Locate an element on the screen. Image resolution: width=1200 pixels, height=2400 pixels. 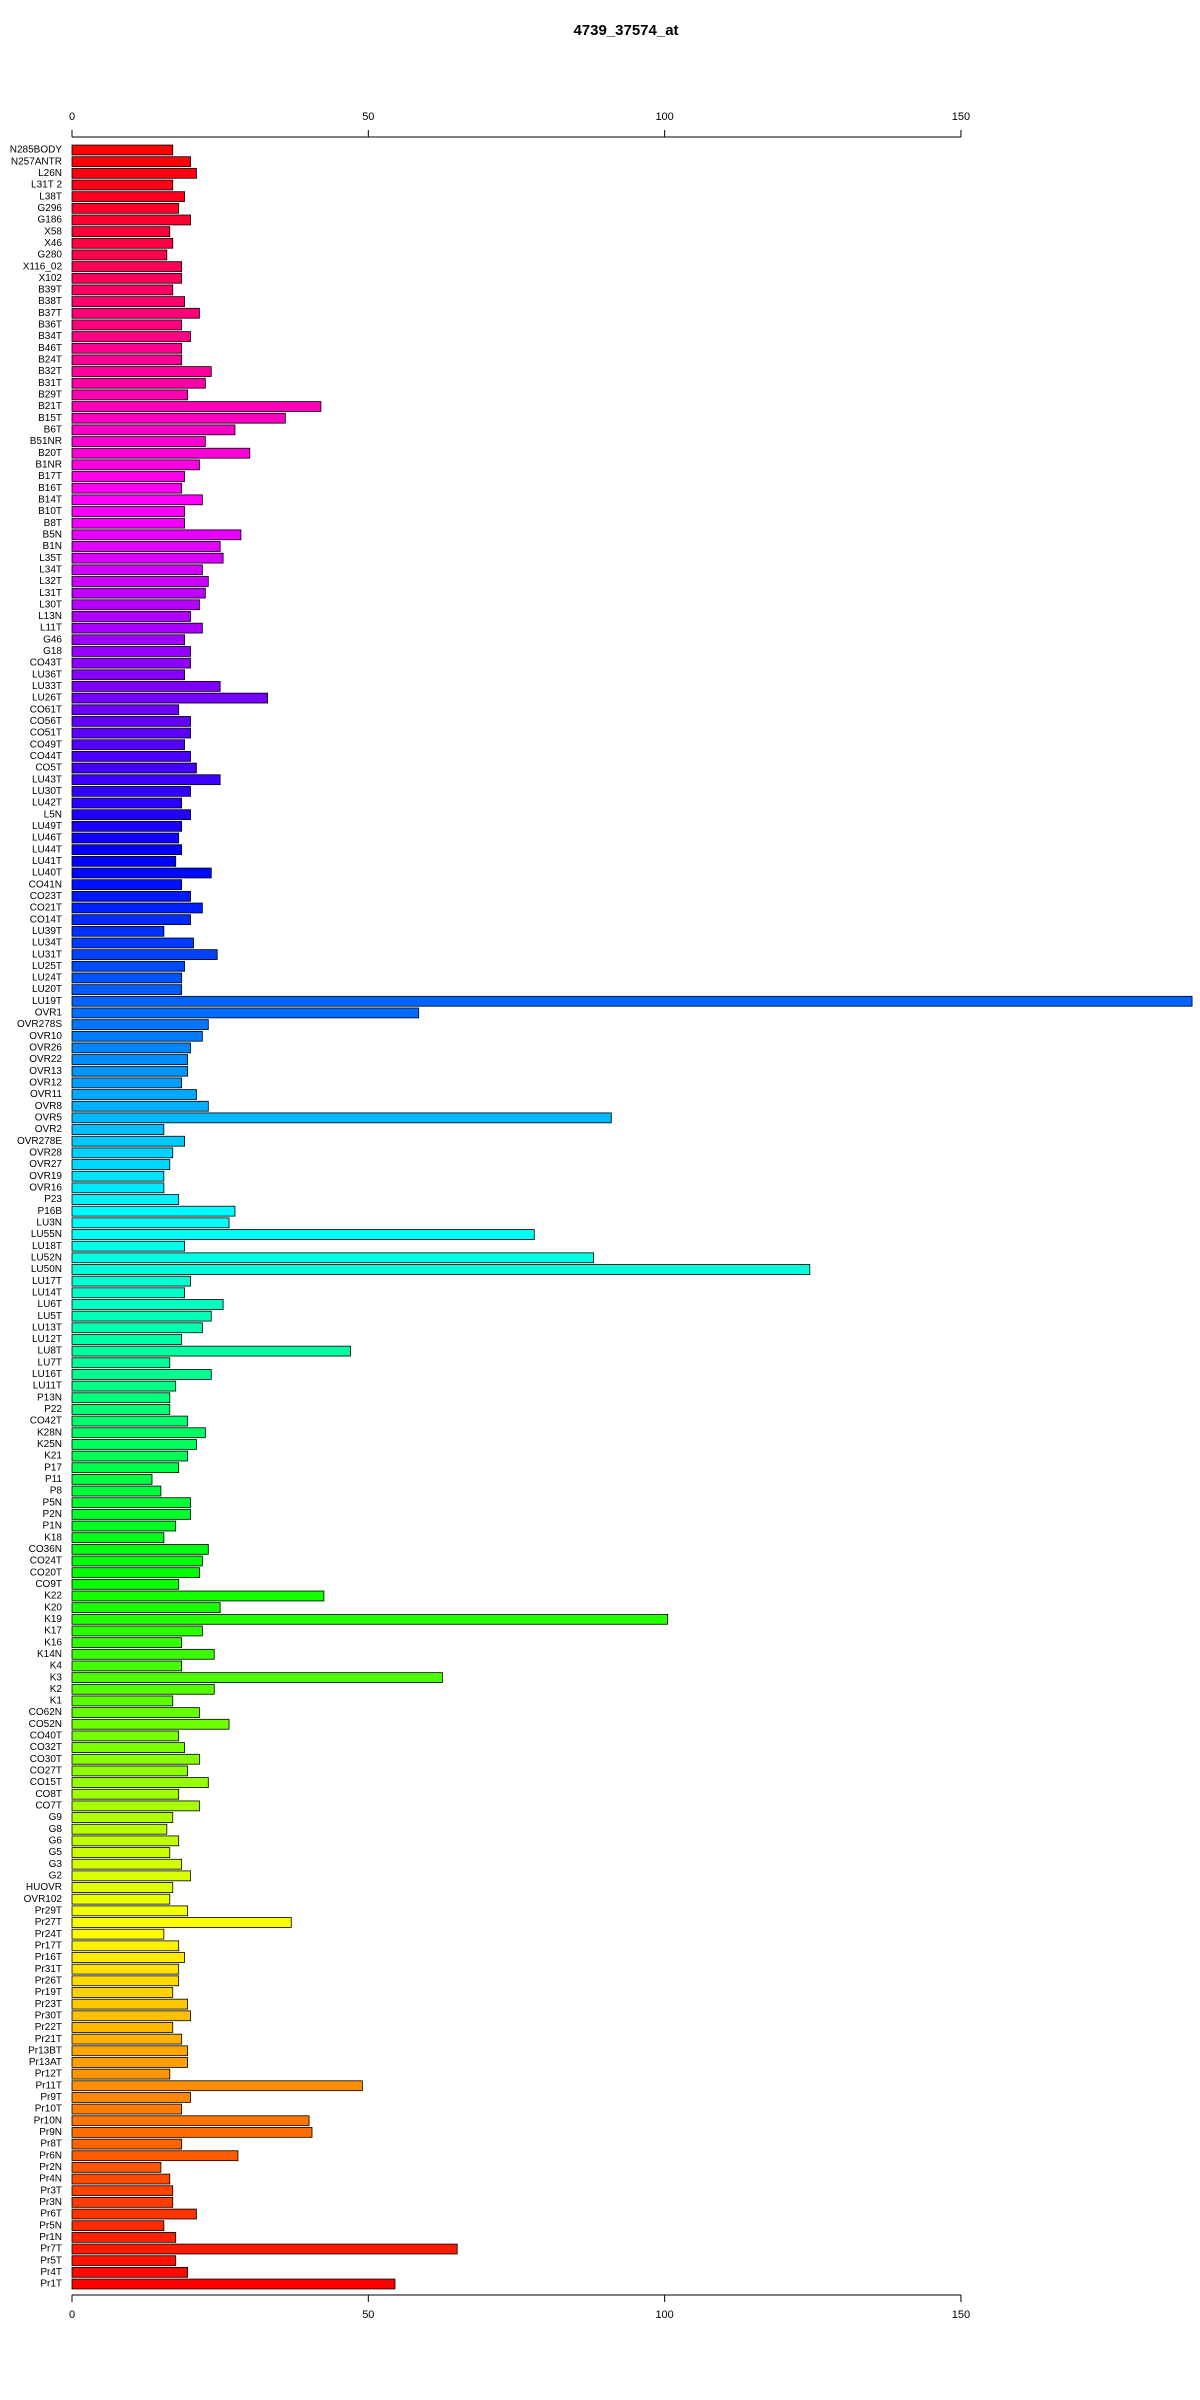
category-label: CO15T is located at coordinates (46, 1782).